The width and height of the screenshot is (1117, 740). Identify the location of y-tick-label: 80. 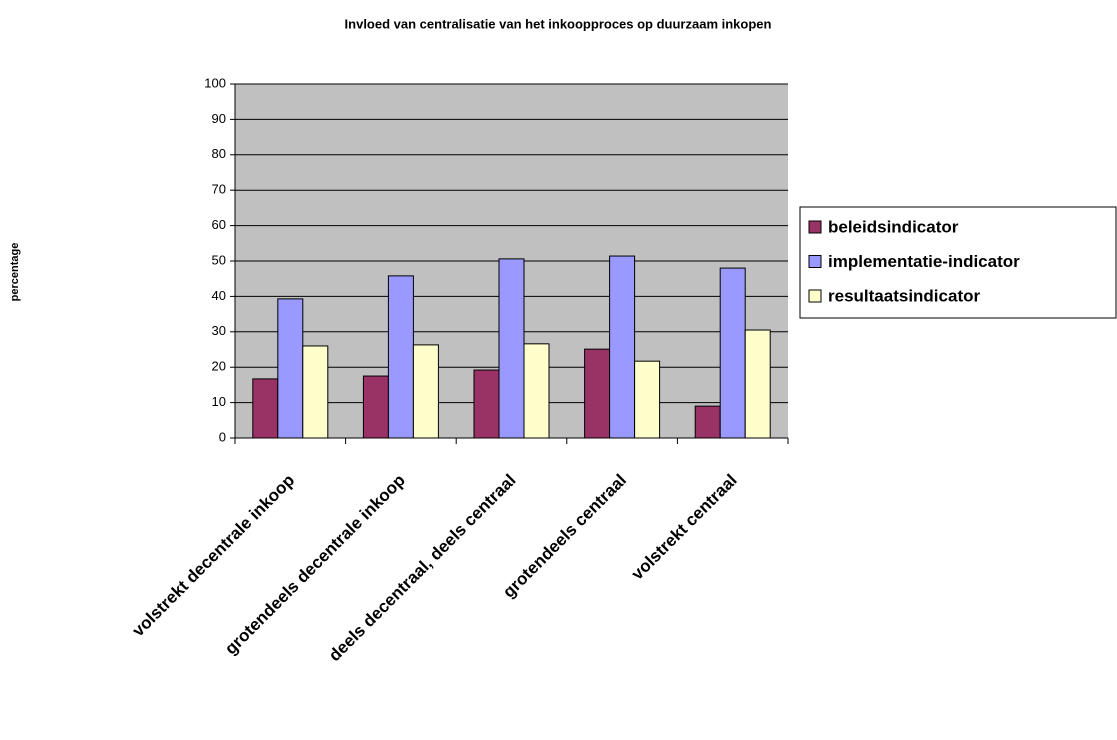
(219, 153).